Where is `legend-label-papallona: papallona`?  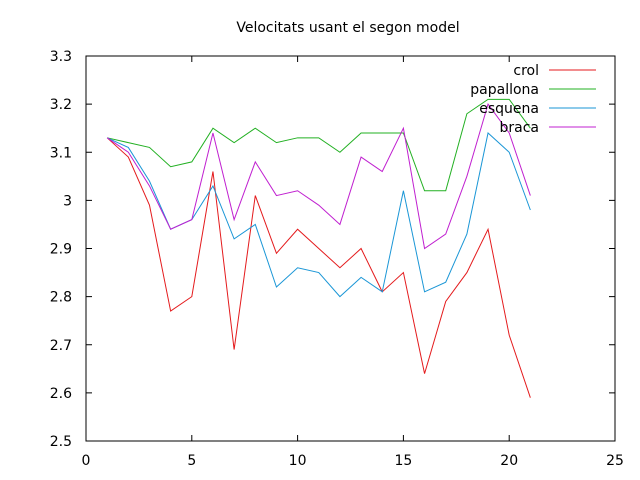
legend-label-papallona: papallona is located at coordinates (504, 90).